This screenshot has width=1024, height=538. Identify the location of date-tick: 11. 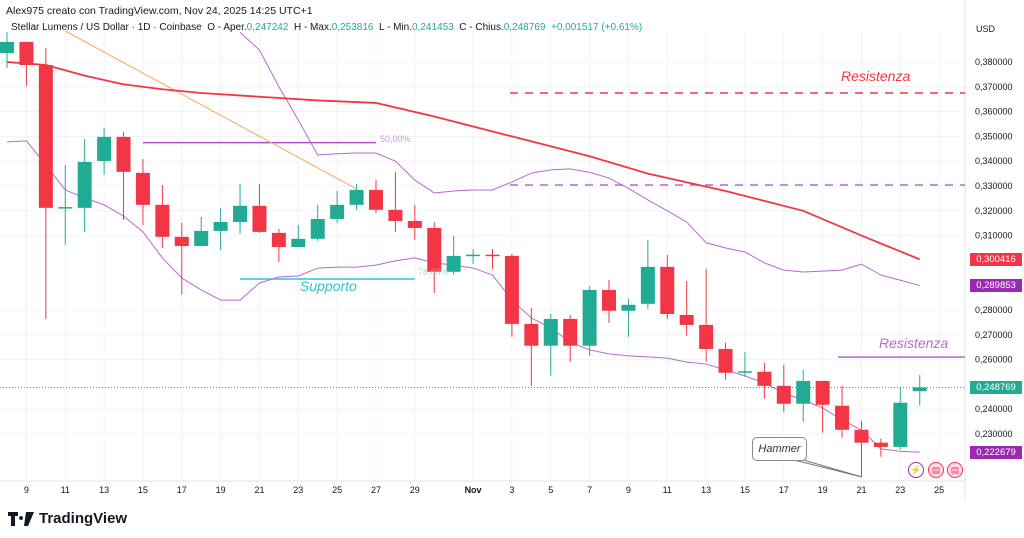
(667, 490).